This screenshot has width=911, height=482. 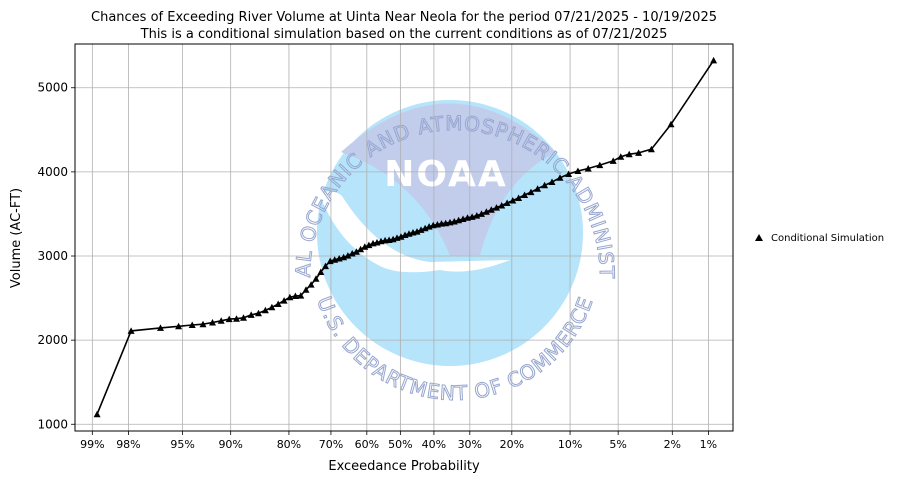 What do you see at coordinates (672, 444) in the screenshot?
I see `x-tick-label: 2%` at bounding box center [672, 444].